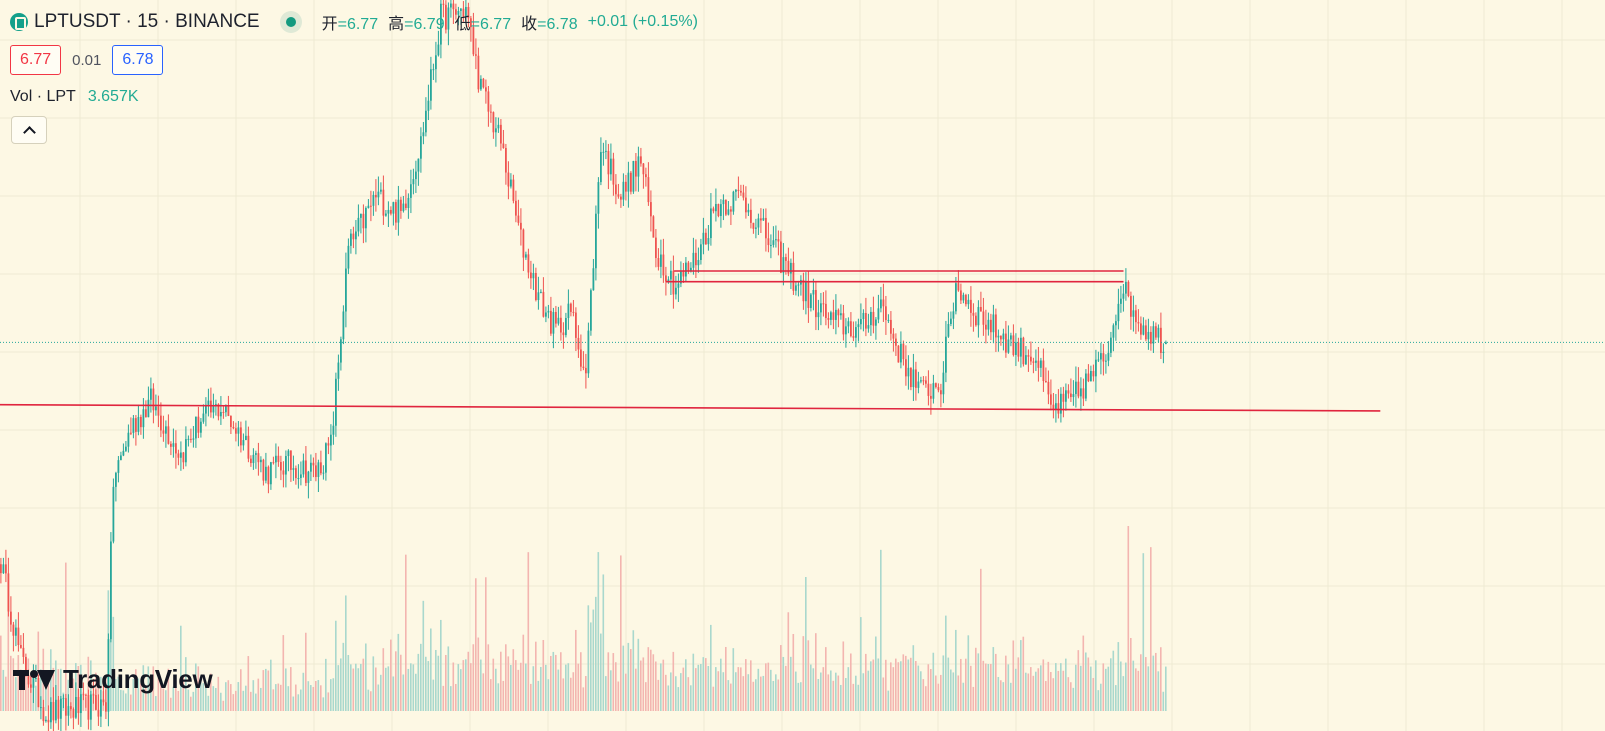 The image size is (1605, 731). Describe the element at coordinates (36, 60) in the screenshot. I see `sell-price-button: 6.77` at that location.